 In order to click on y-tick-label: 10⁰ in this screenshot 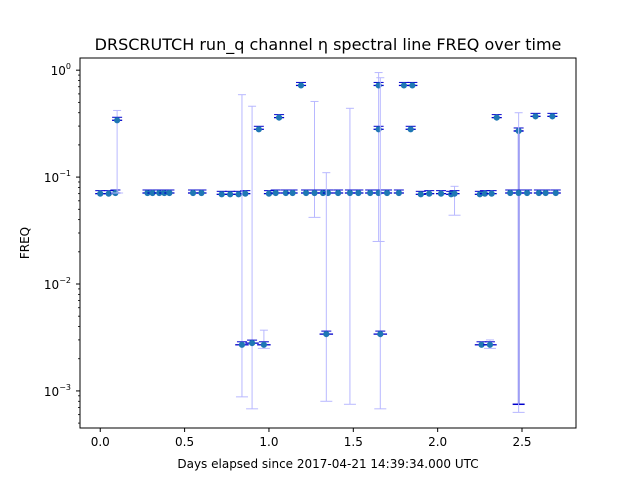, I will do `click(61, 70)`.